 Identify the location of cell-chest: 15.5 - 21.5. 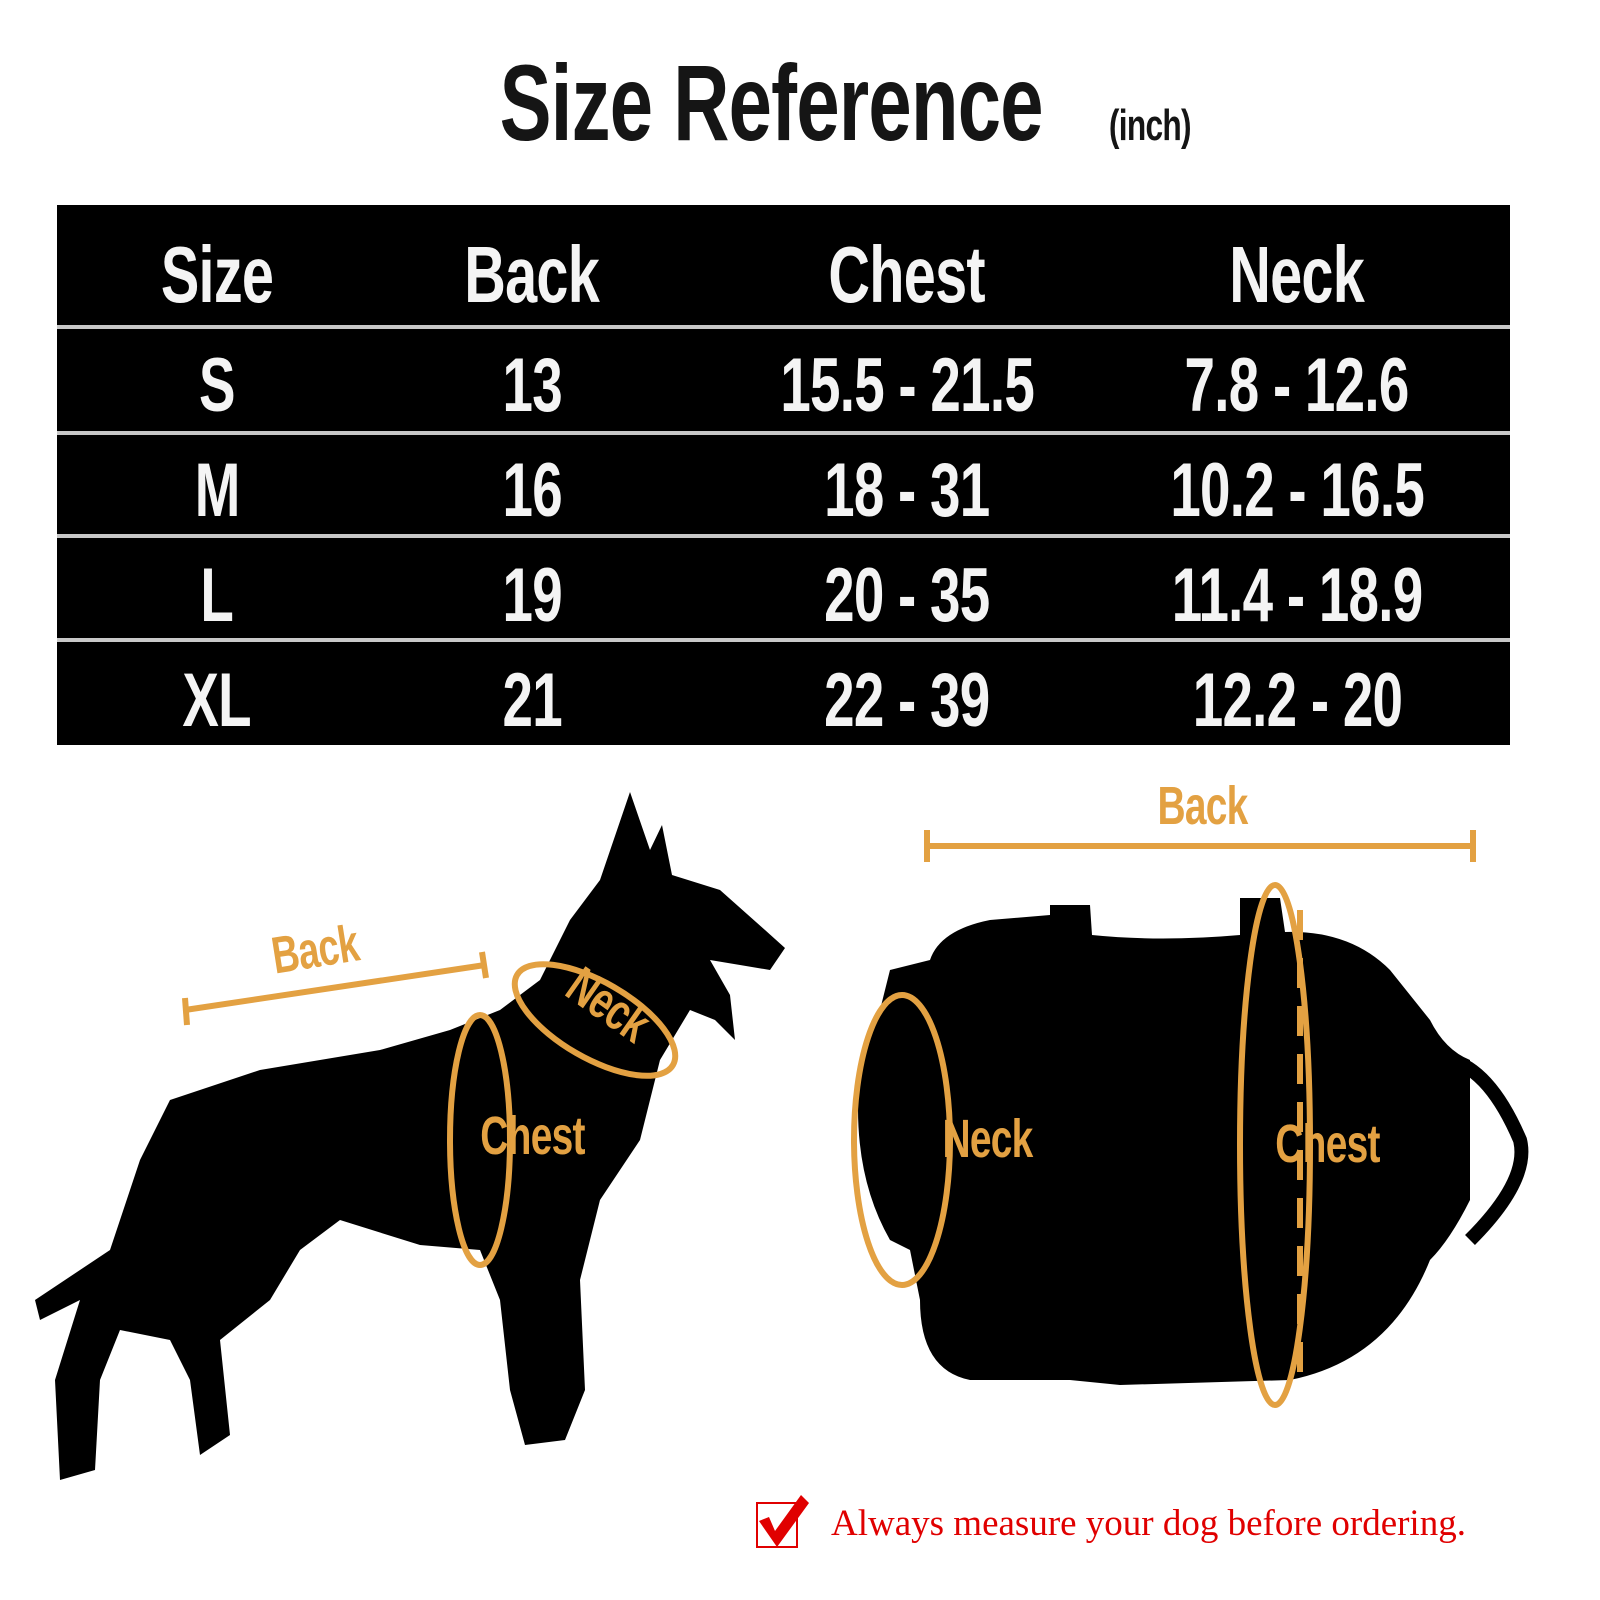
(907, 385).